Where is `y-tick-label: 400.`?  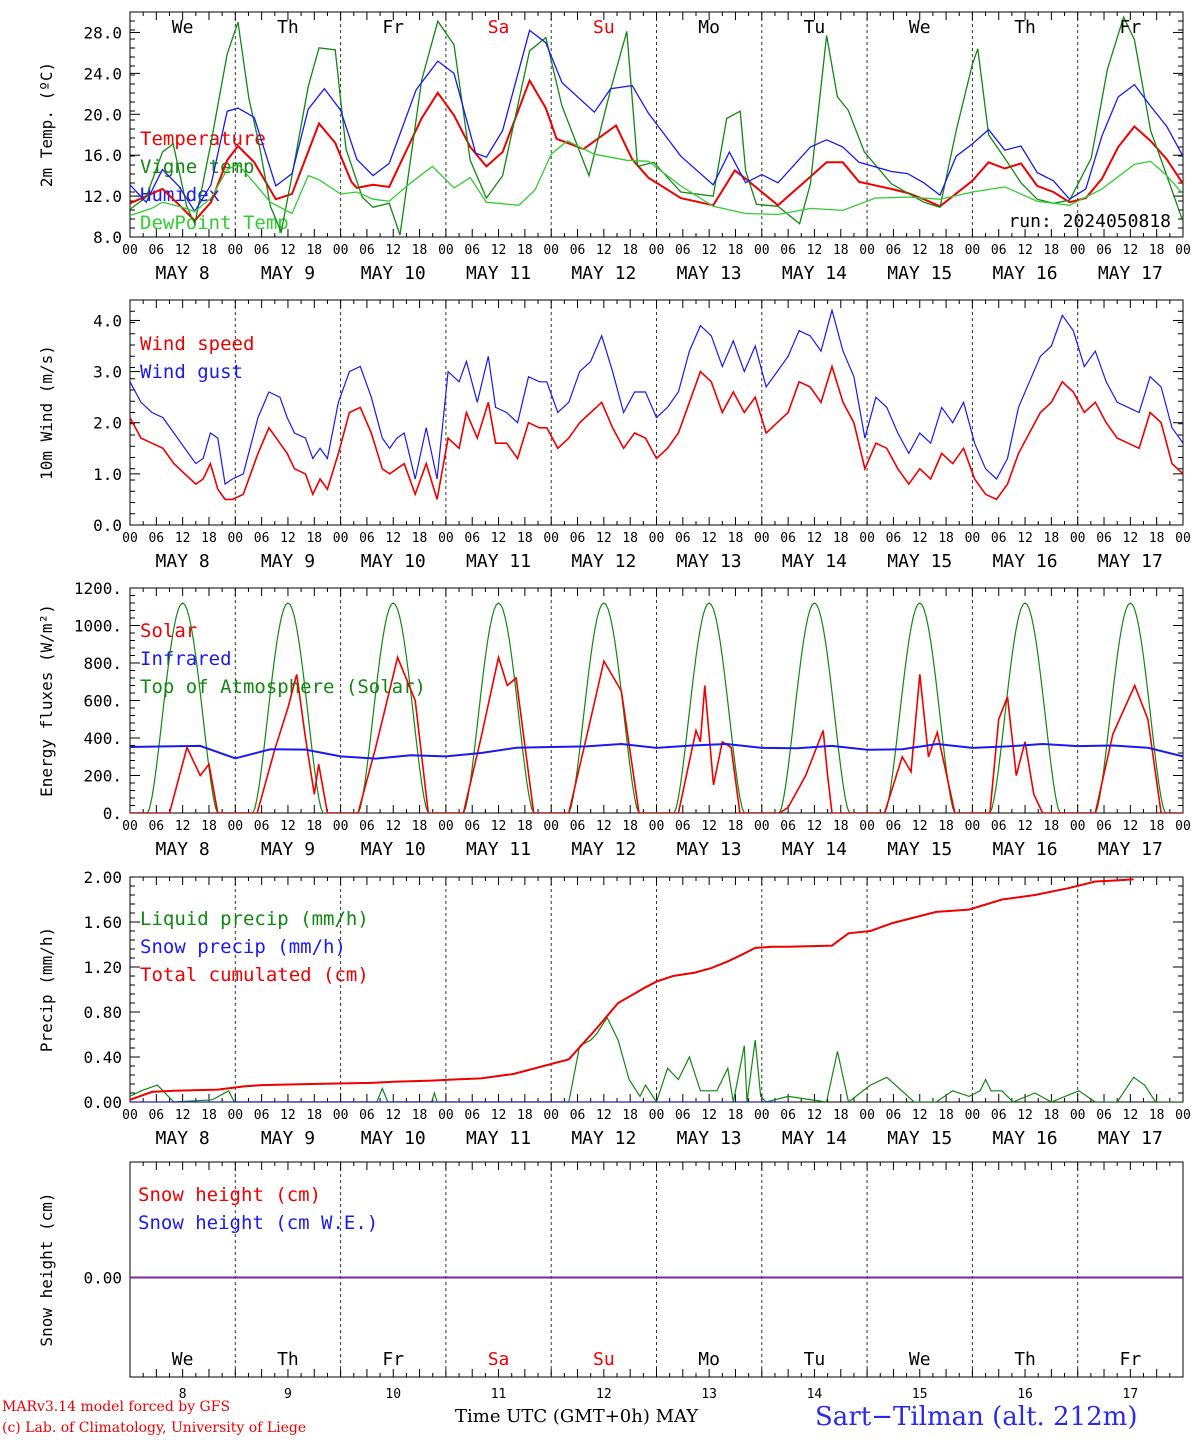 y-tick-label: 400. is located at coordinates (102, 738).